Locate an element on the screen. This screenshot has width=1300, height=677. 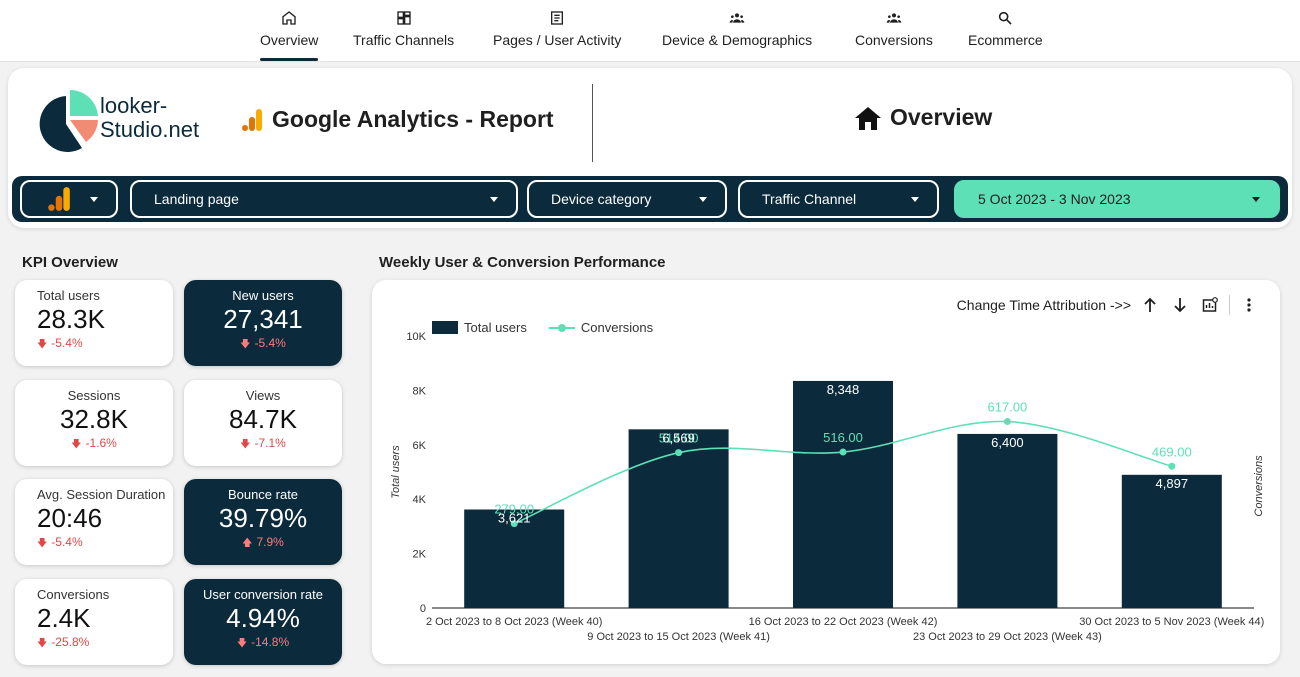
kpi-delta: 🡇 -7.1% is located at coordinates (263, 443).